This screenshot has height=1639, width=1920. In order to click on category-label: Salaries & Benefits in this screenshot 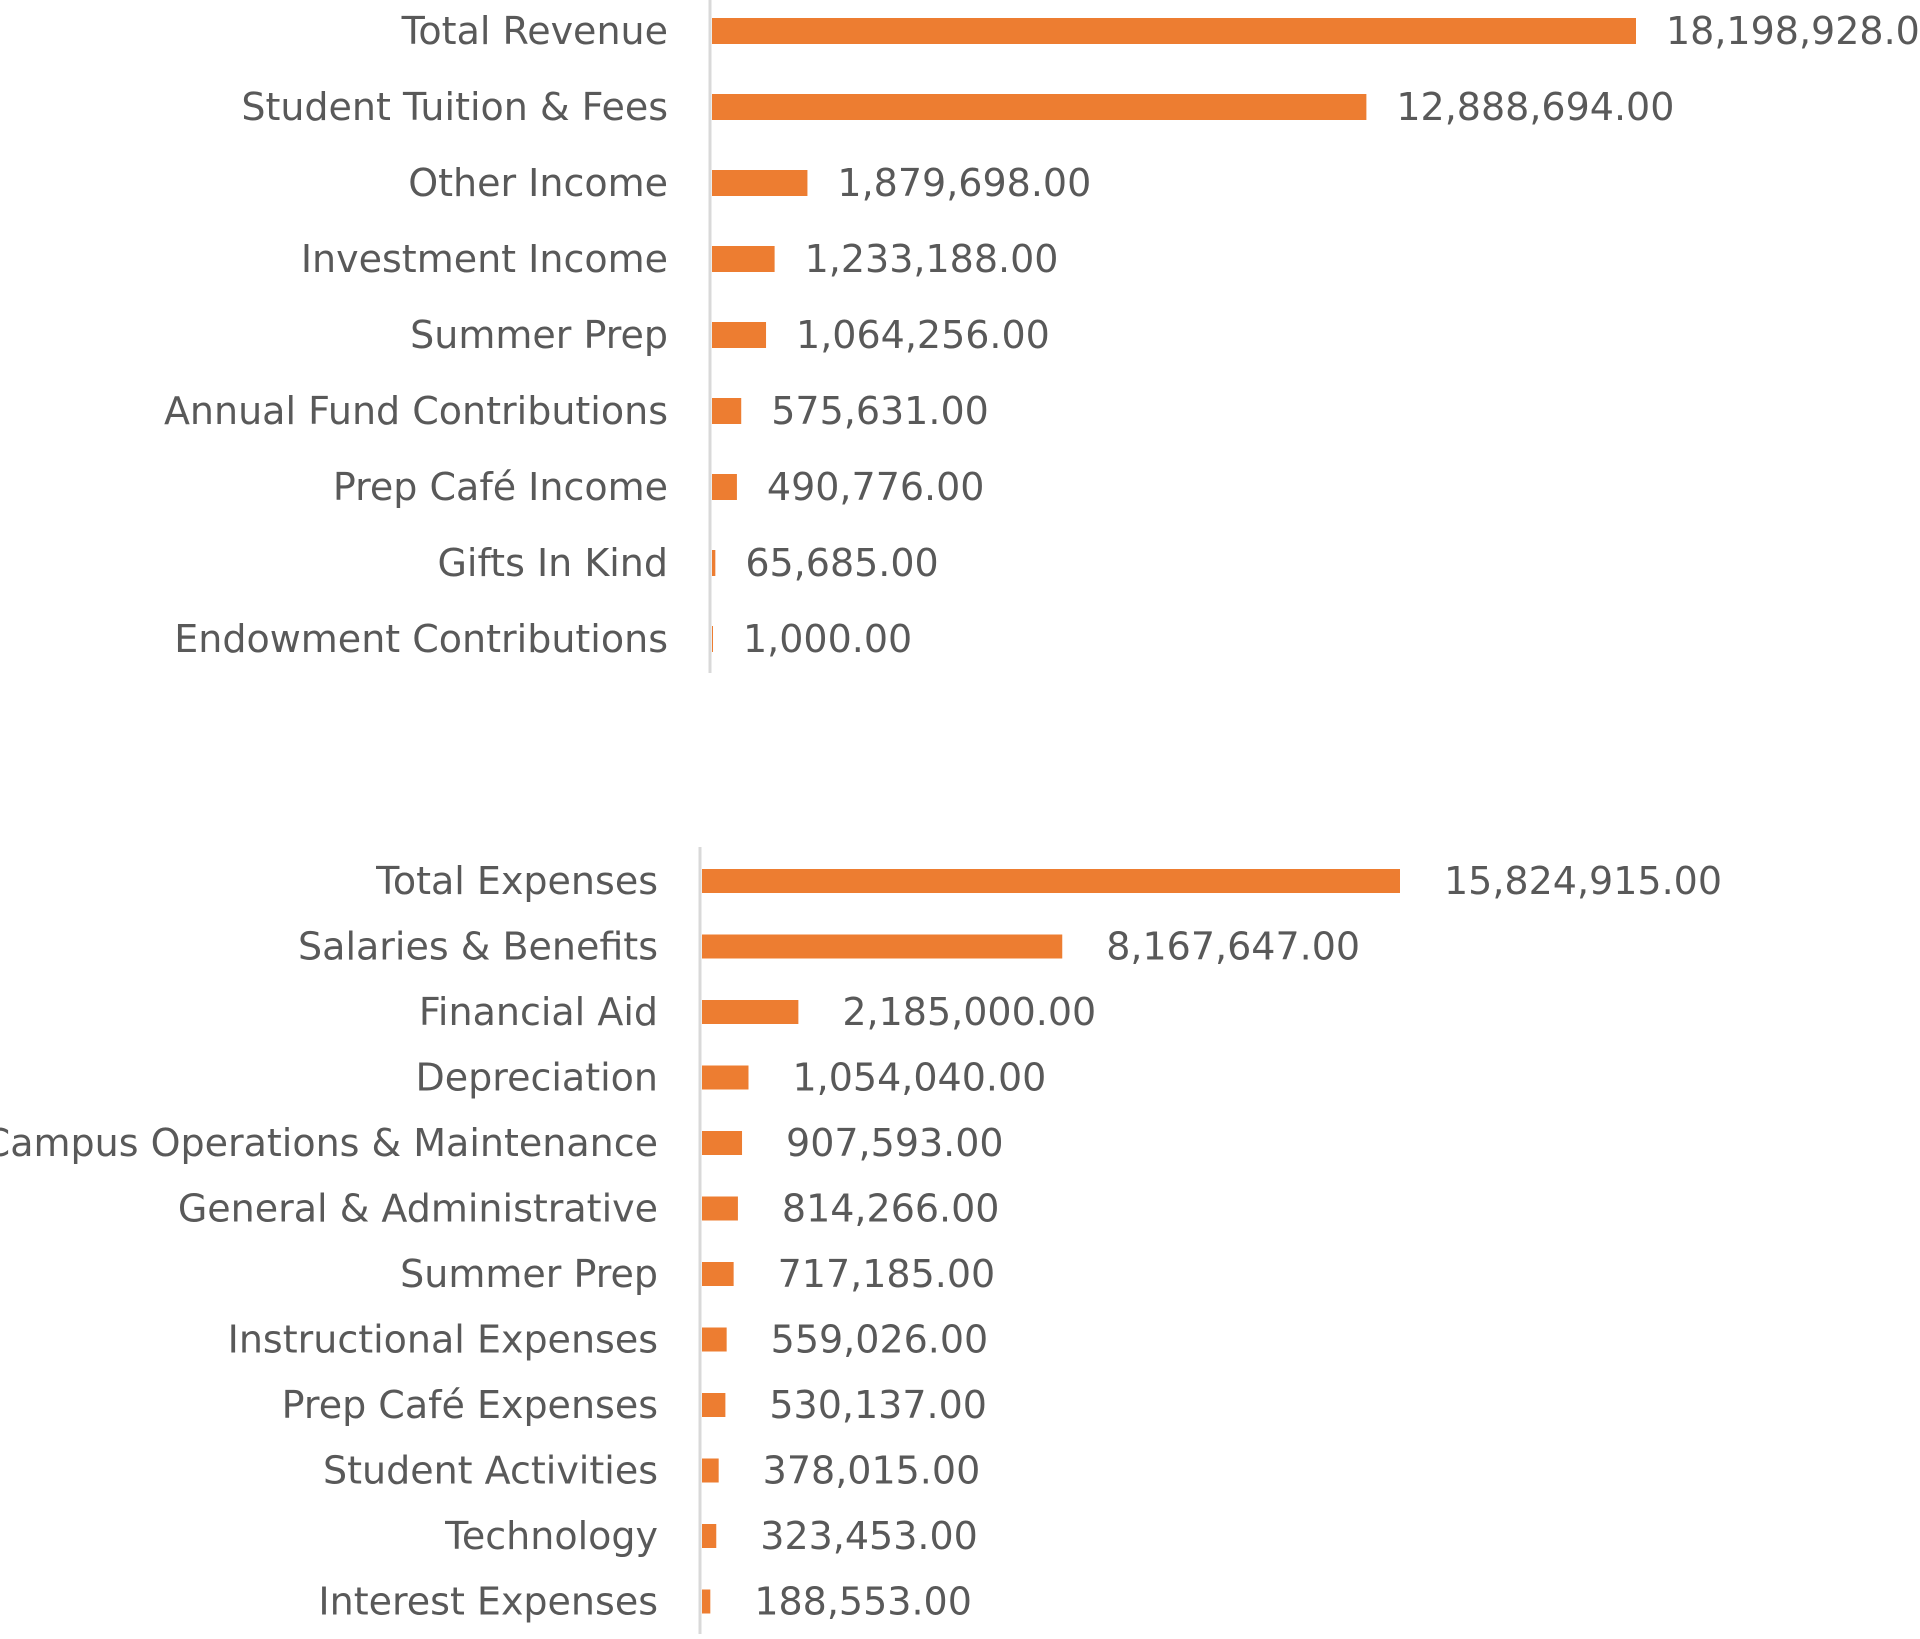, I will do `click(478, 947)`.